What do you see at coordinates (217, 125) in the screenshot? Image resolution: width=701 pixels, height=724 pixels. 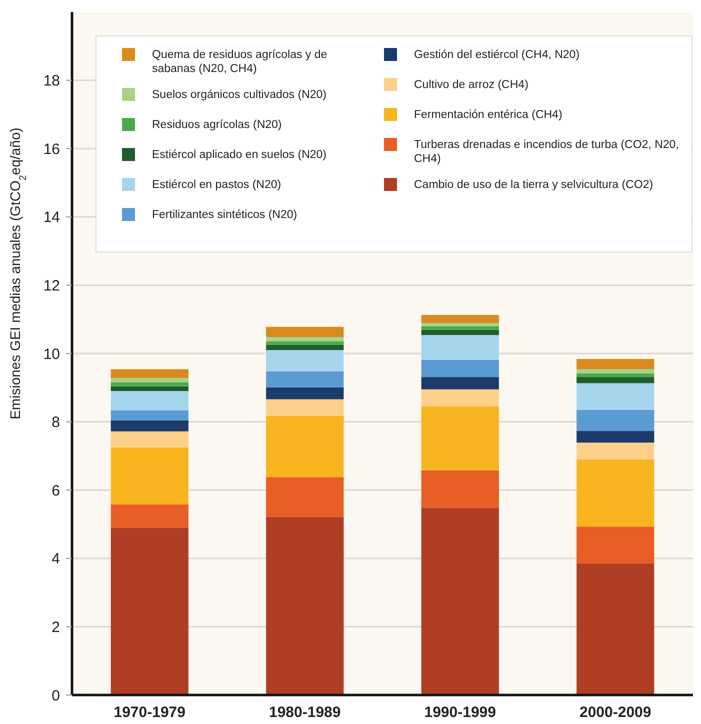 I see `legend-label: Residuos agrícolas (N20)` at bounding box center [217, 125].